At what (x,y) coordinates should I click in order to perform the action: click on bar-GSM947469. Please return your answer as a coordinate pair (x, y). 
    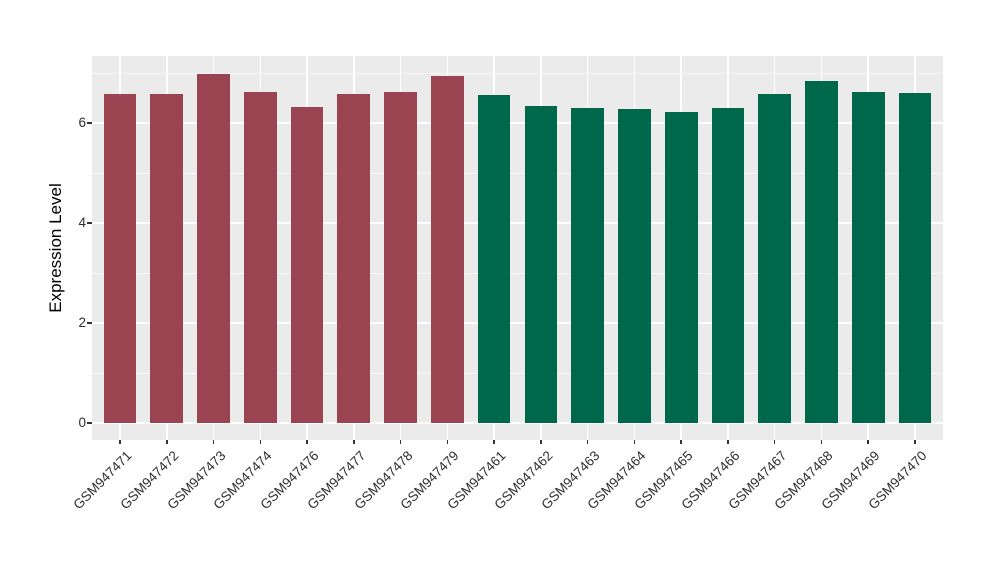
    Looking at the image, I should click on (868, 257).